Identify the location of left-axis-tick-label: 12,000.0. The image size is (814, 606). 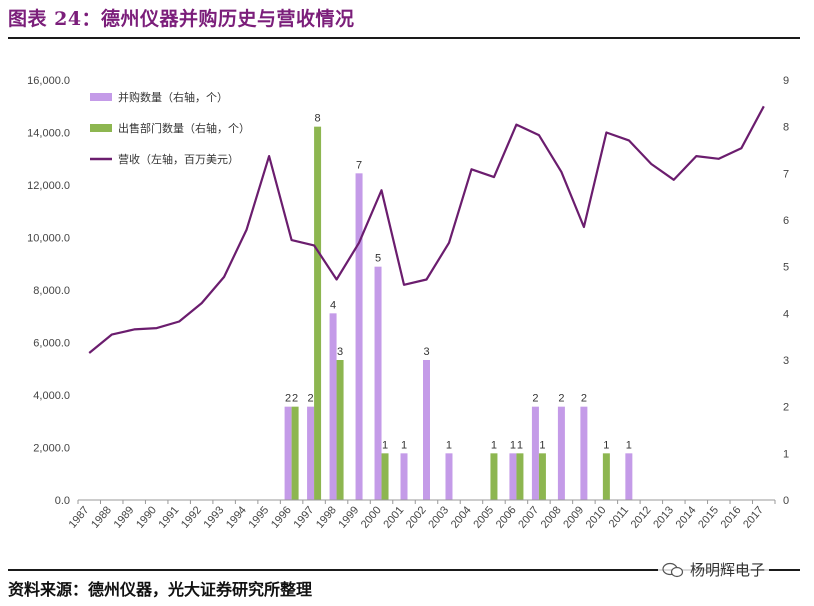
(48, 186).